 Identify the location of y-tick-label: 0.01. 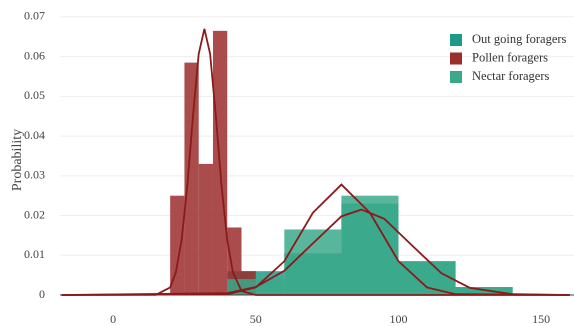
(34, 254).